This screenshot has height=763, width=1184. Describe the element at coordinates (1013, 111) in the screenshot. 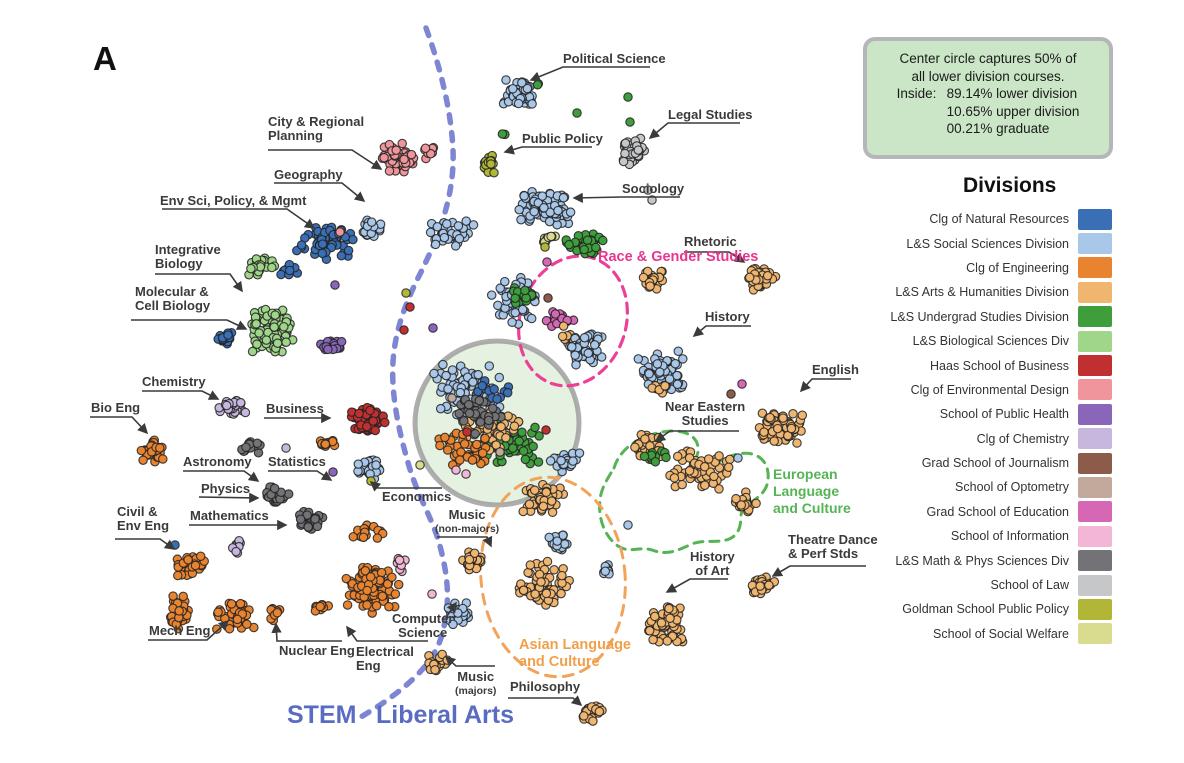

I see `info-stat-upper: 10.65% upper division` at that location.